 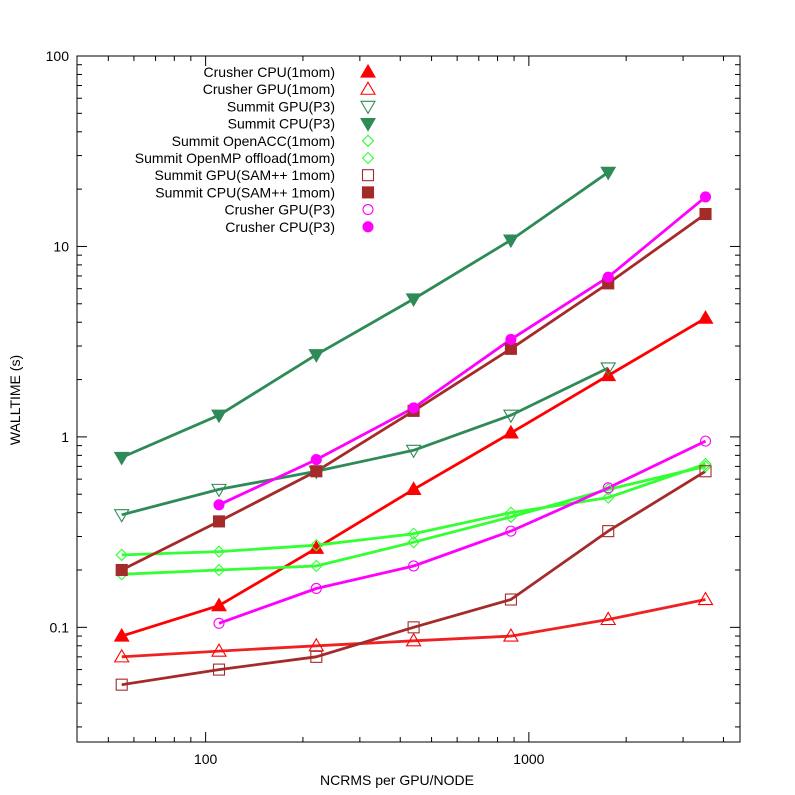 What do you see at coordinates (61, 246) in the screenshot?
I see `y-tick-label: 10` at bounding box center [61, 246].